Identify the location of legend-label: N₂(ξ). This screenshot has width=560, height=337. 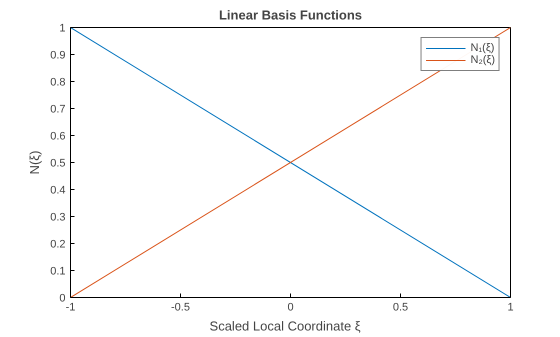
(482, 60).